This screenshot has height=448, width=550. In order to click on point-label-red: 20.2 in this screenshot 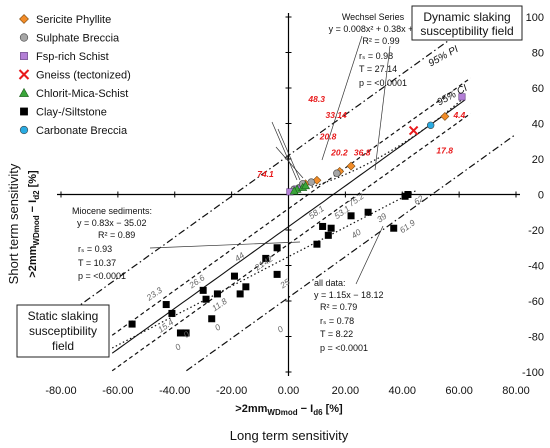, I will do `click(339, 152)`.